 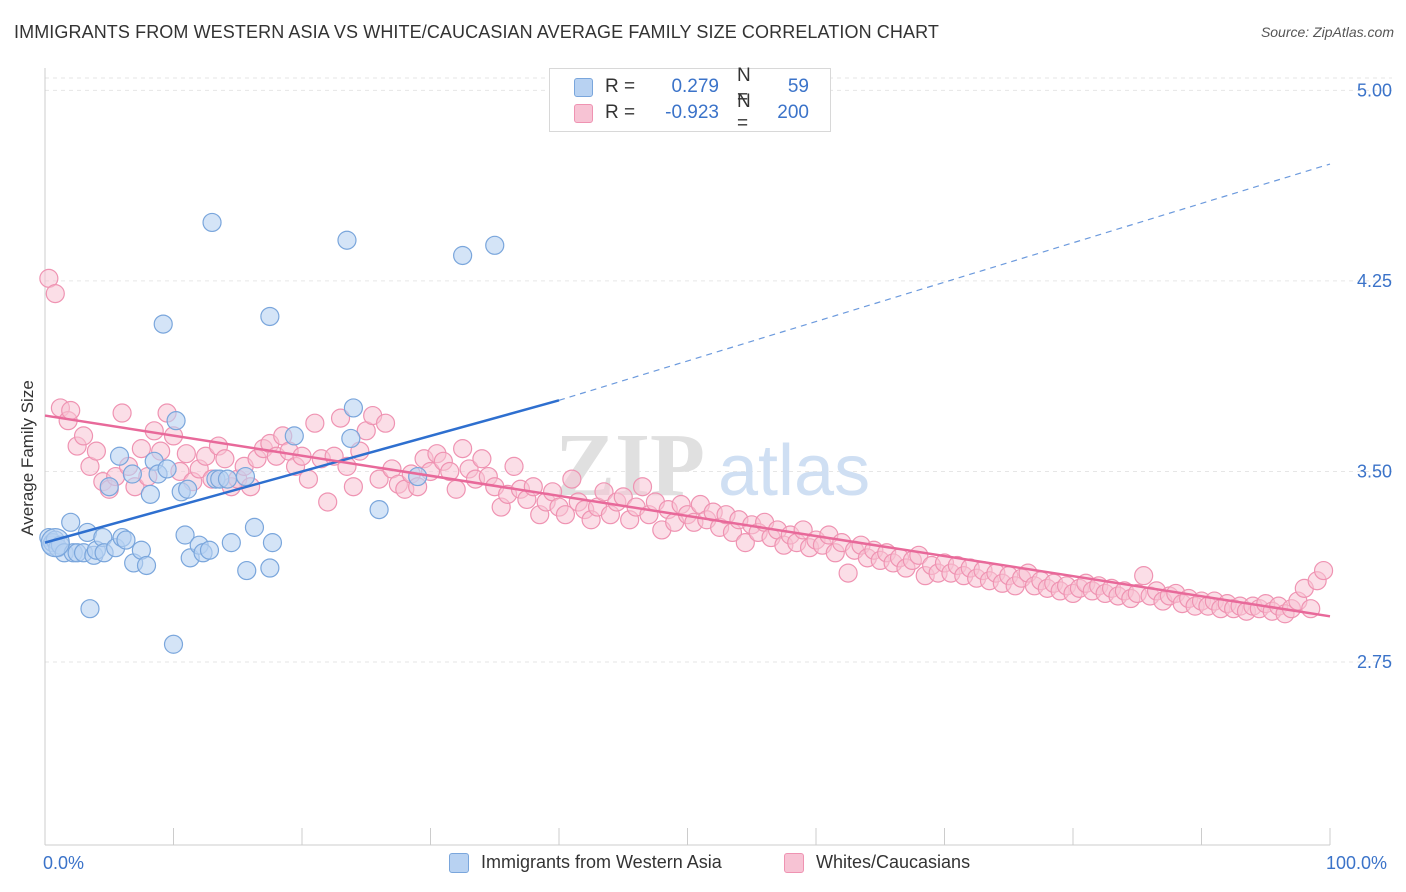 What do you see at coordinates (1374, 376) in the screenshot?
I see `y-tick-labels: 5.00 4.25 3.50 2.75` at bounding box center [1374, 376].